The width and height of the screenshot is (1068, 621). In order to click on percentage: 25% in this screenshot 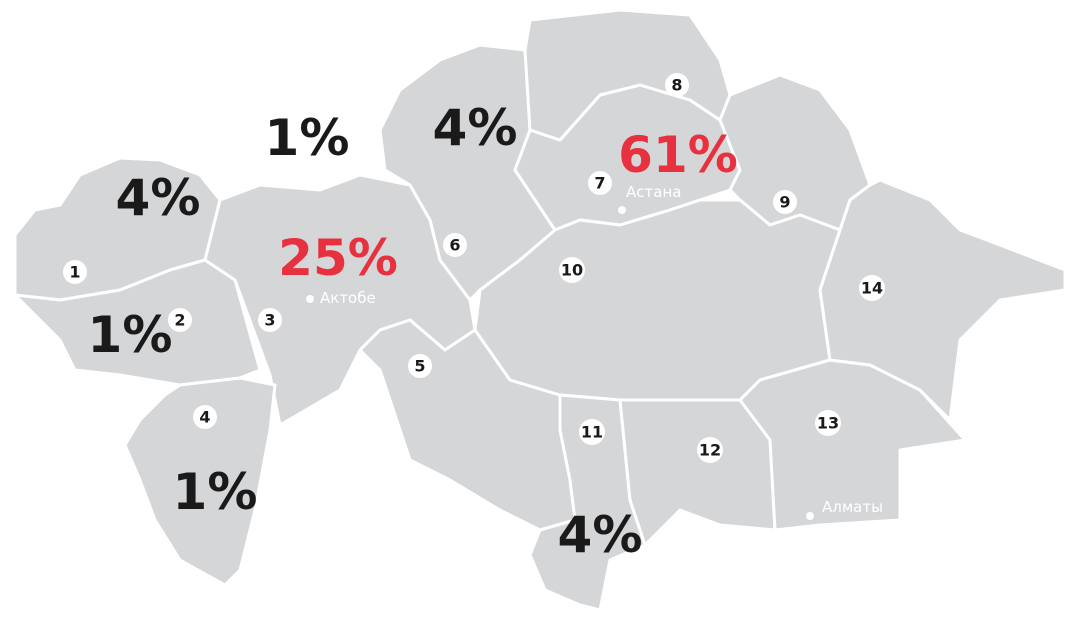, I will do `click(338, 258)`.